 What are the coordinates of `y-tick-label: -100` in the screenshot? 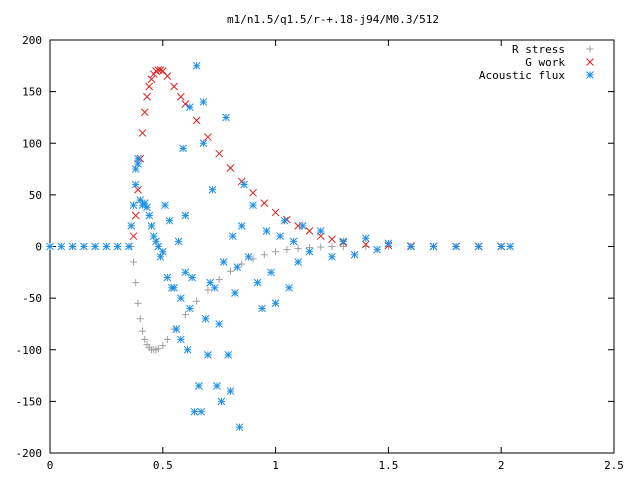 It's located at (29, 350).